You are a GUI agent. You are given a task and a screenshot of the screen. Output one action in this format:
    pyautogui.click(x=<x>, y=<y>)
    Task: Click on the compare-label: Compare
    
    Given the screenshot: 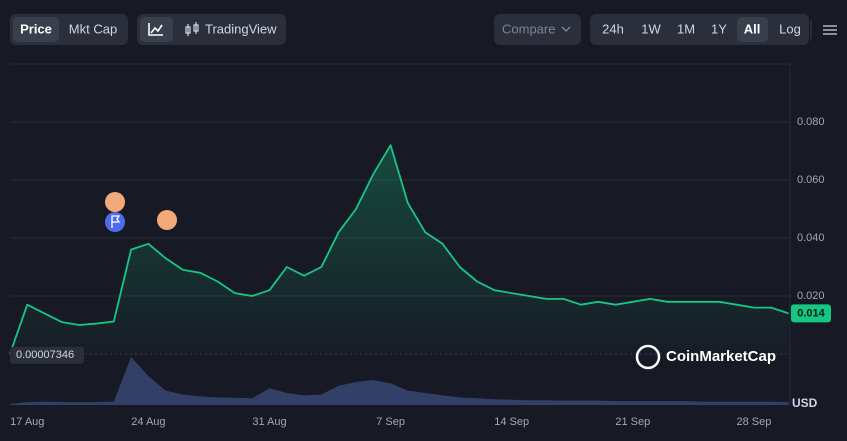 What is the action you would take?
    pyautogui.click(x=528, y=28)
    